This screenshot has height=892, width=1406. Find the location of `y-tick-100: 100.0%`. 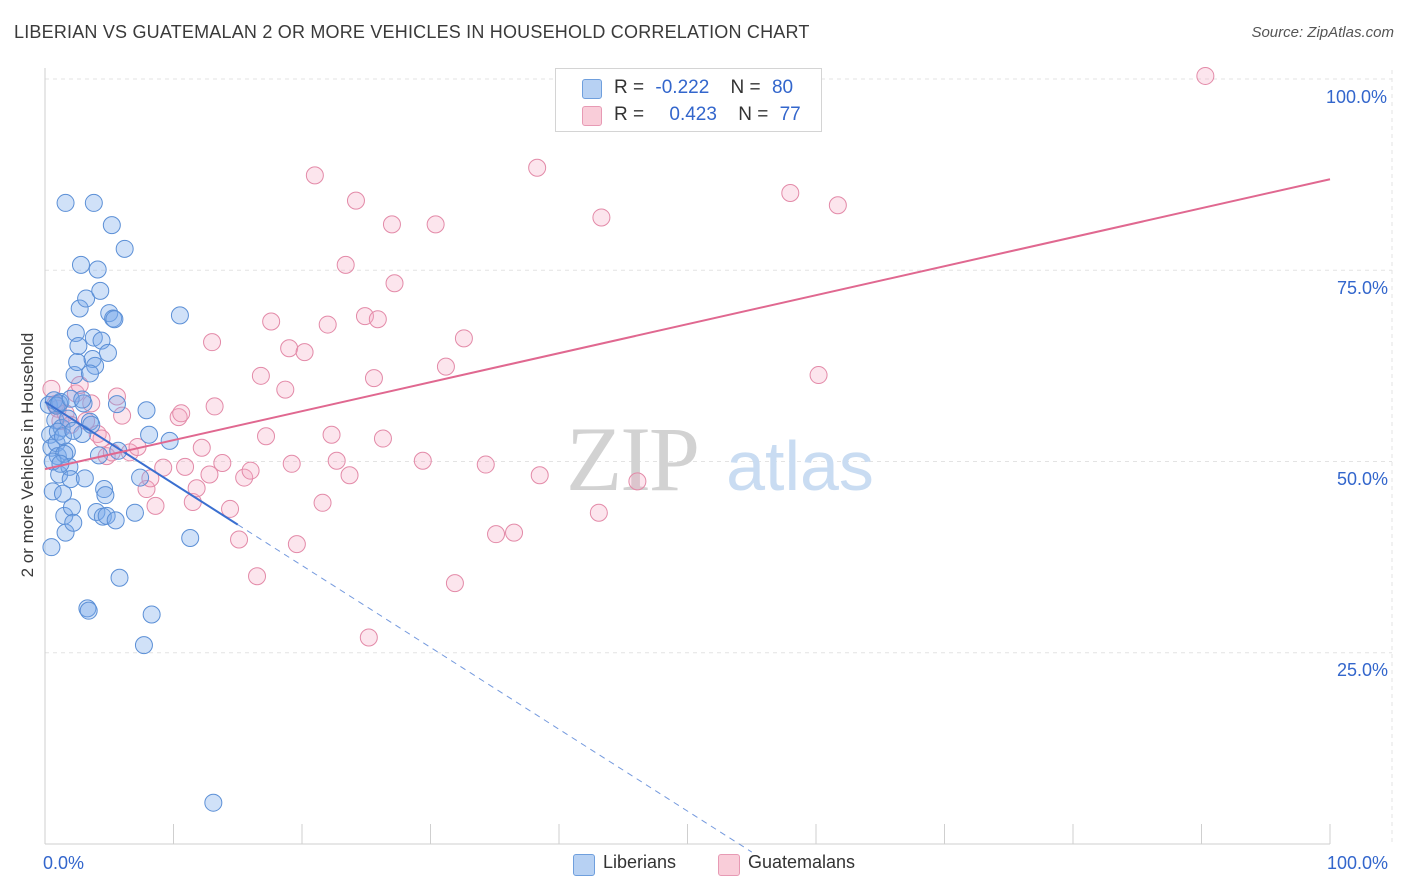

y-tick-100: 100.0% is located at coordinates (1357, 97).